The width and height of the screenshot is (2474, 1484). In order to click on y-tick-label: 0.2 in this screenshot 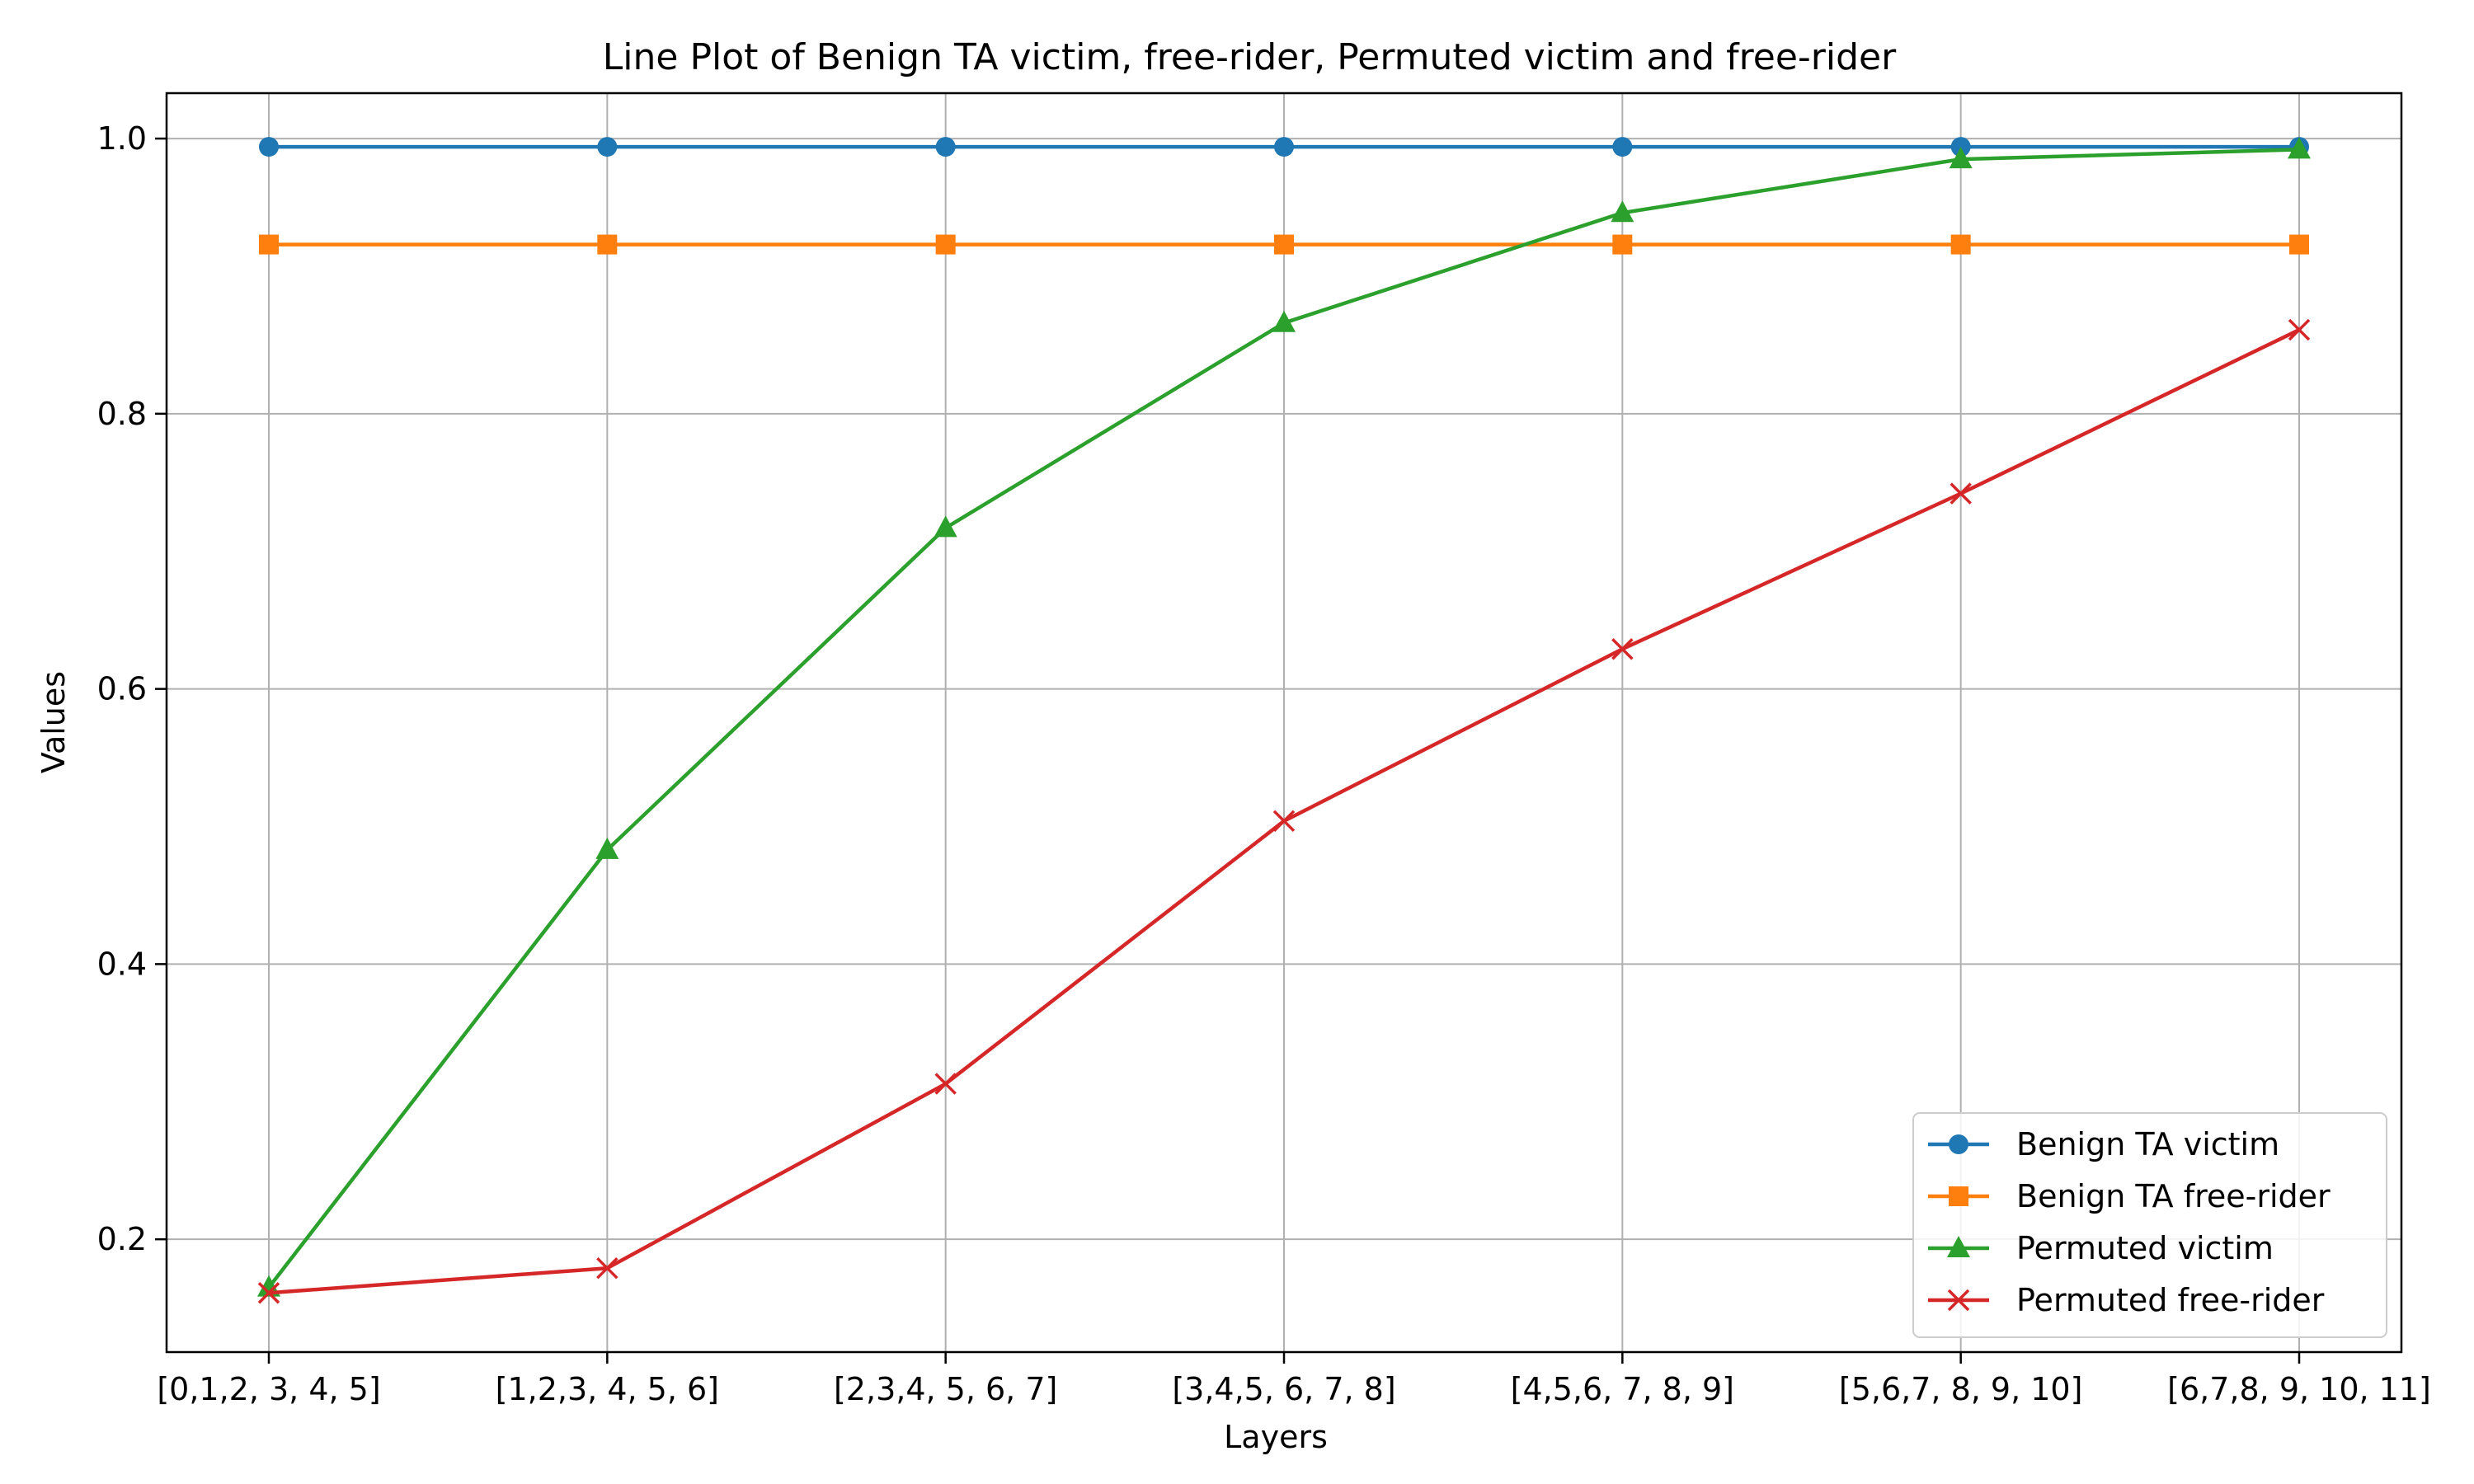, I will do `click(122, 1239)`.